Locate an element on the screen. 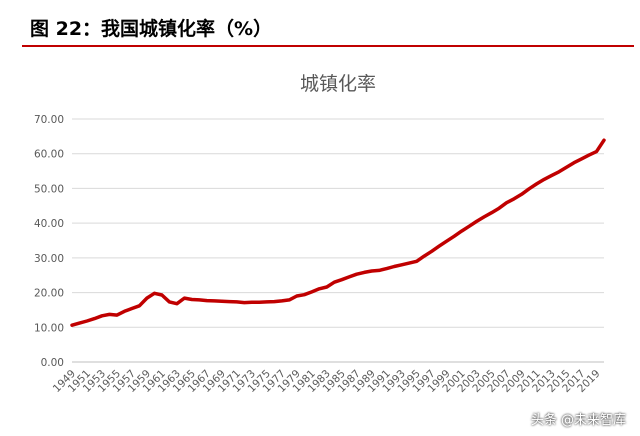 Image resolution: width=640 pixels, height=436 pixels. figure-caption: 图 22：我国城镇化率（%） is located at coordinates (151, 29).